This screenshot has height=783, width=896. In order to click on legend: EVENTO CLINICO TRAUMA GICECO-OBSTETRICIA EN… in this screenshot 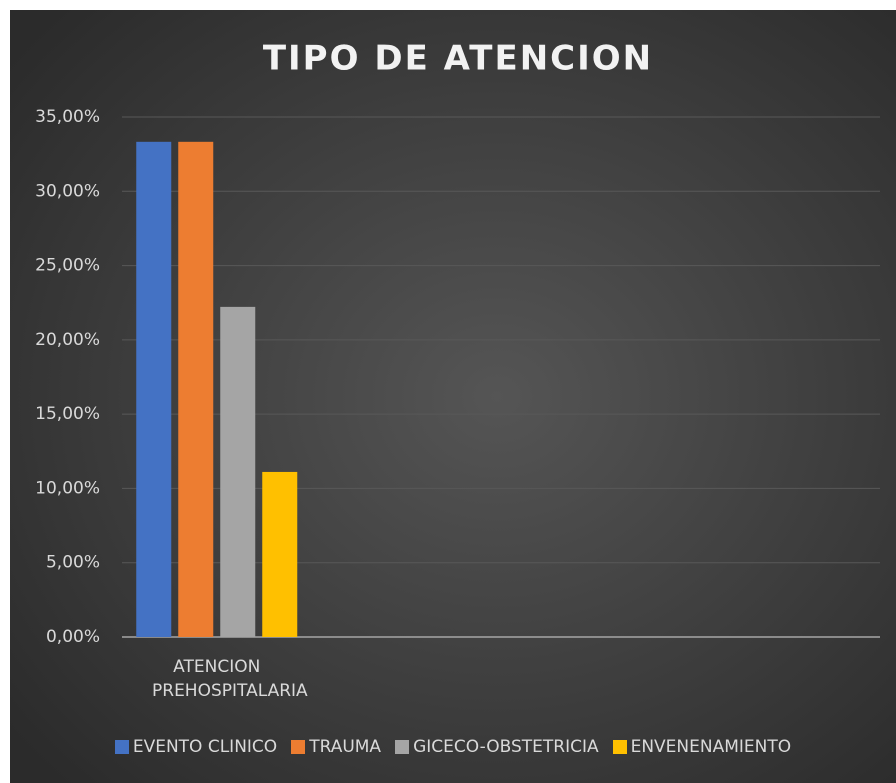, I will do `click(453, 747)`.